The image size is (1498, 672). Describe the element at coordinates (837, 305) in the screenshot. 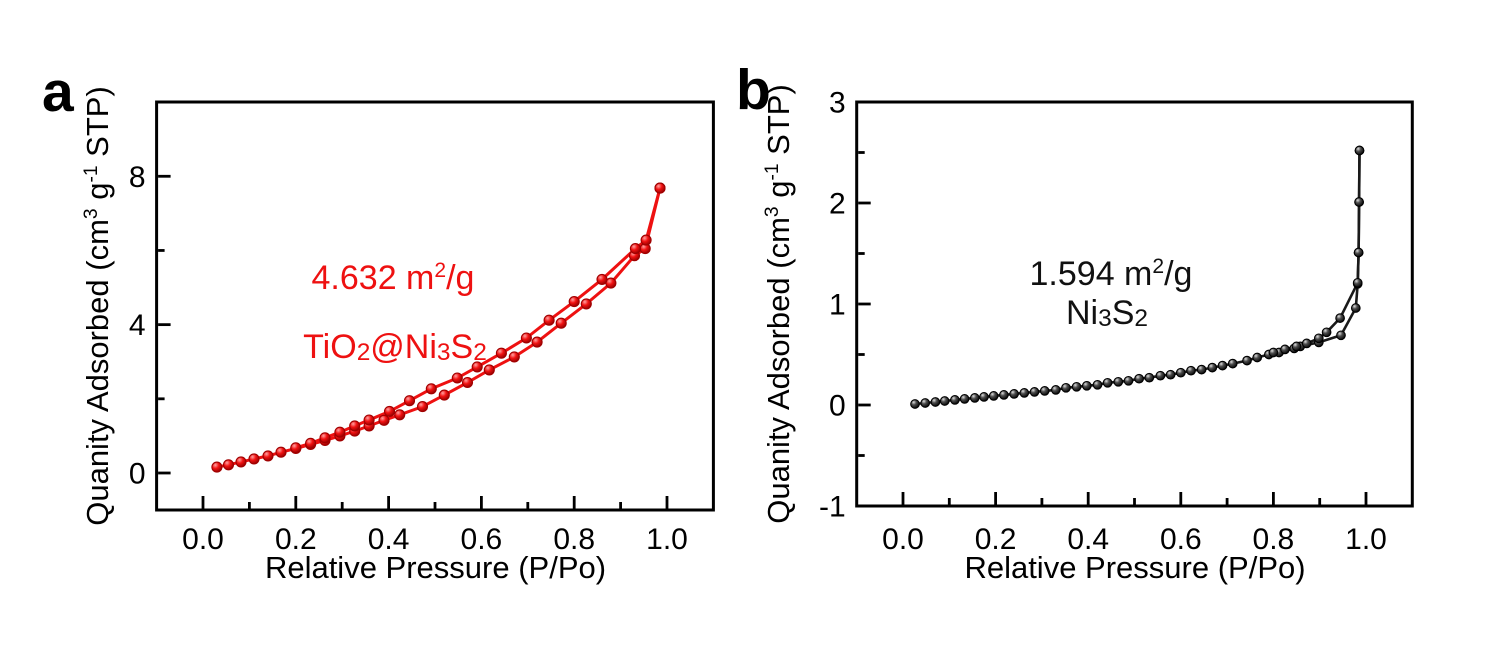

I see `y-tick-label: 1` at that location.